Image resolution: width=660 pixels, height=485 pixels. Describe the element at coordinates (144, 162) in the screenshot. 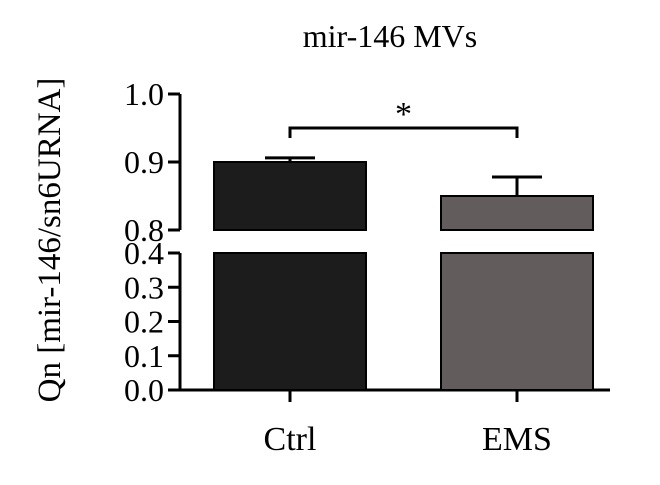

I see `y-upper-tick-label: 0.9` at that location.